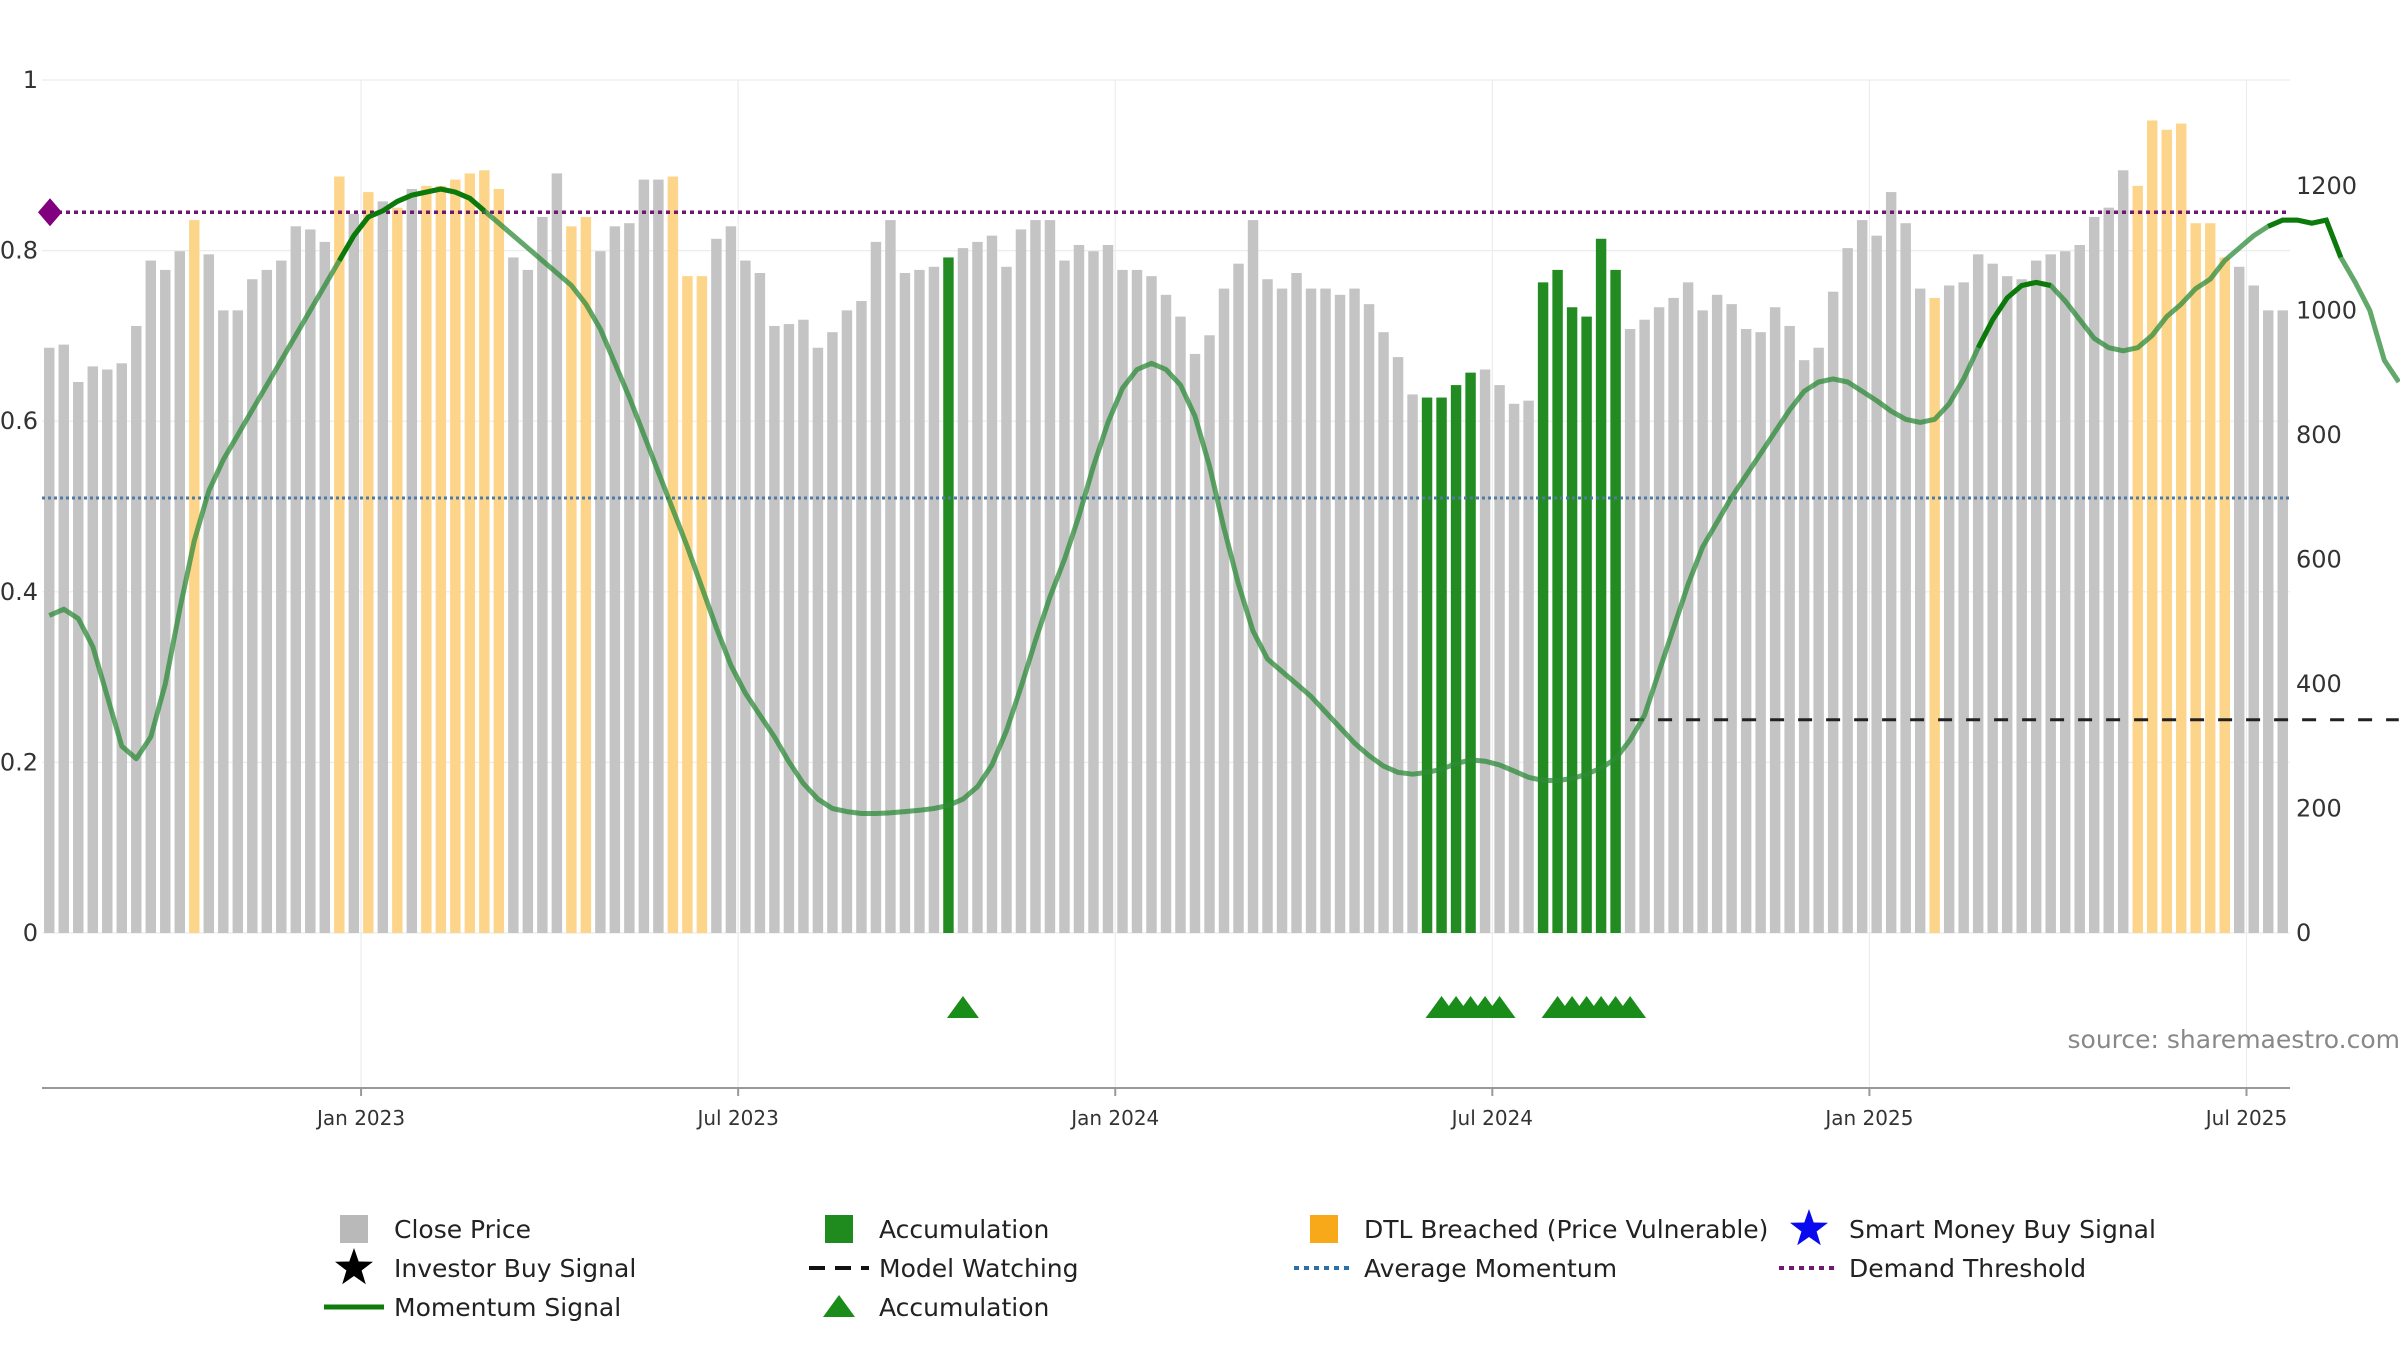 This screenshot has width=2400, height=1350. What do you see at coordinates (979, 1268) in the screenshot?
I see `legend-label: Model Watching` at bounding box center [979, 1268].